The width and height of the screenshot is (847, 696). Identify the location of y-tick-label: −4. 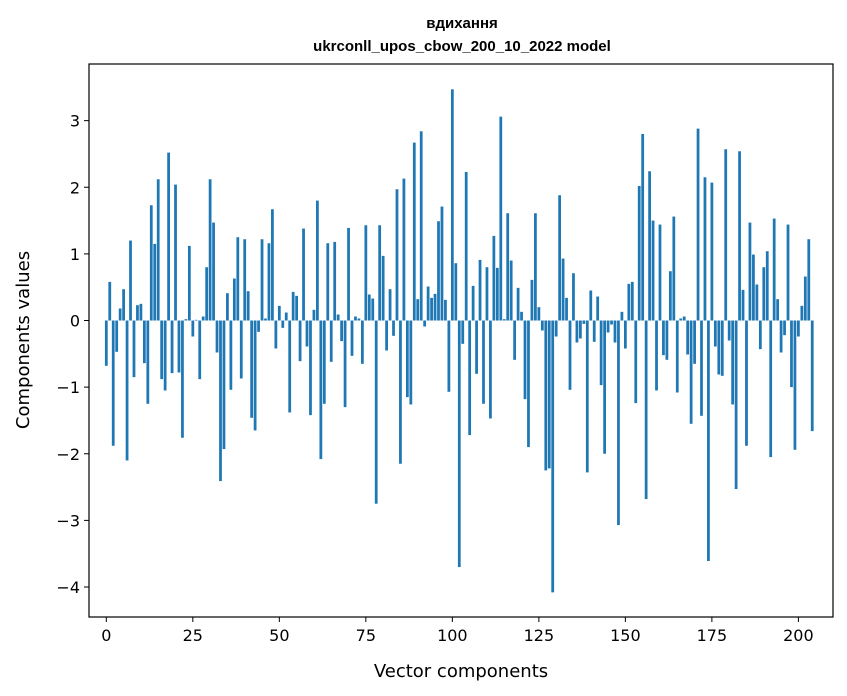
(68, 587).